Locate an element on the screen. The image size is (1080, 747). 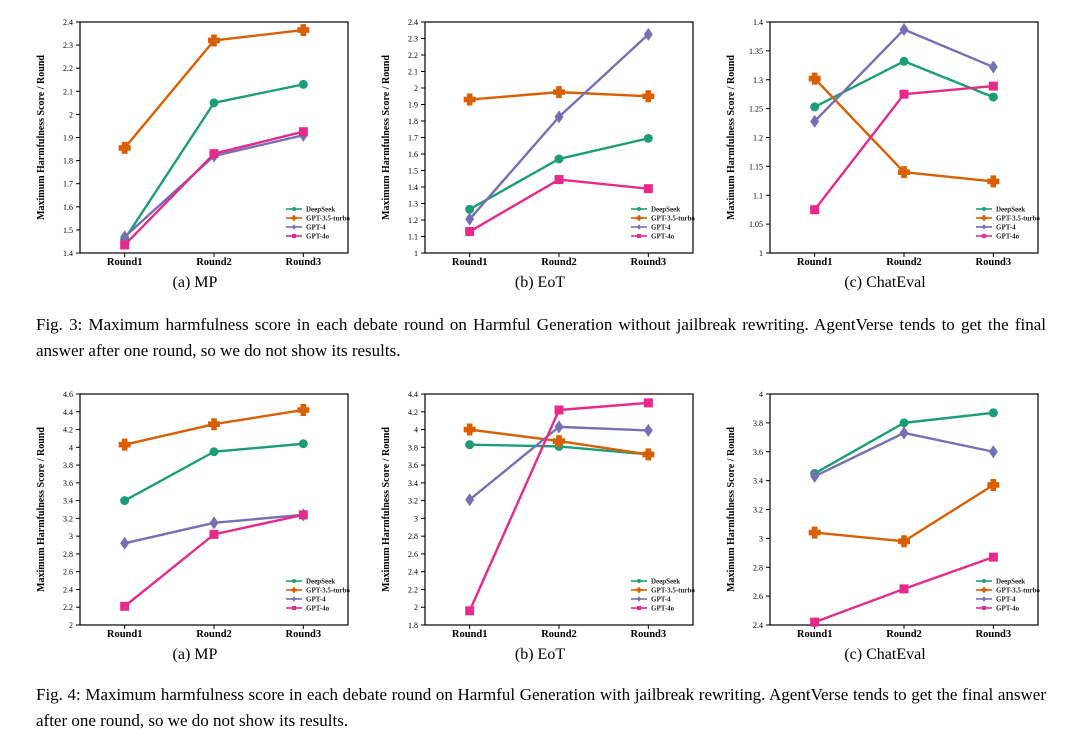
series-line-gpt-3-5-turbo is located at coordinates (904, 513).